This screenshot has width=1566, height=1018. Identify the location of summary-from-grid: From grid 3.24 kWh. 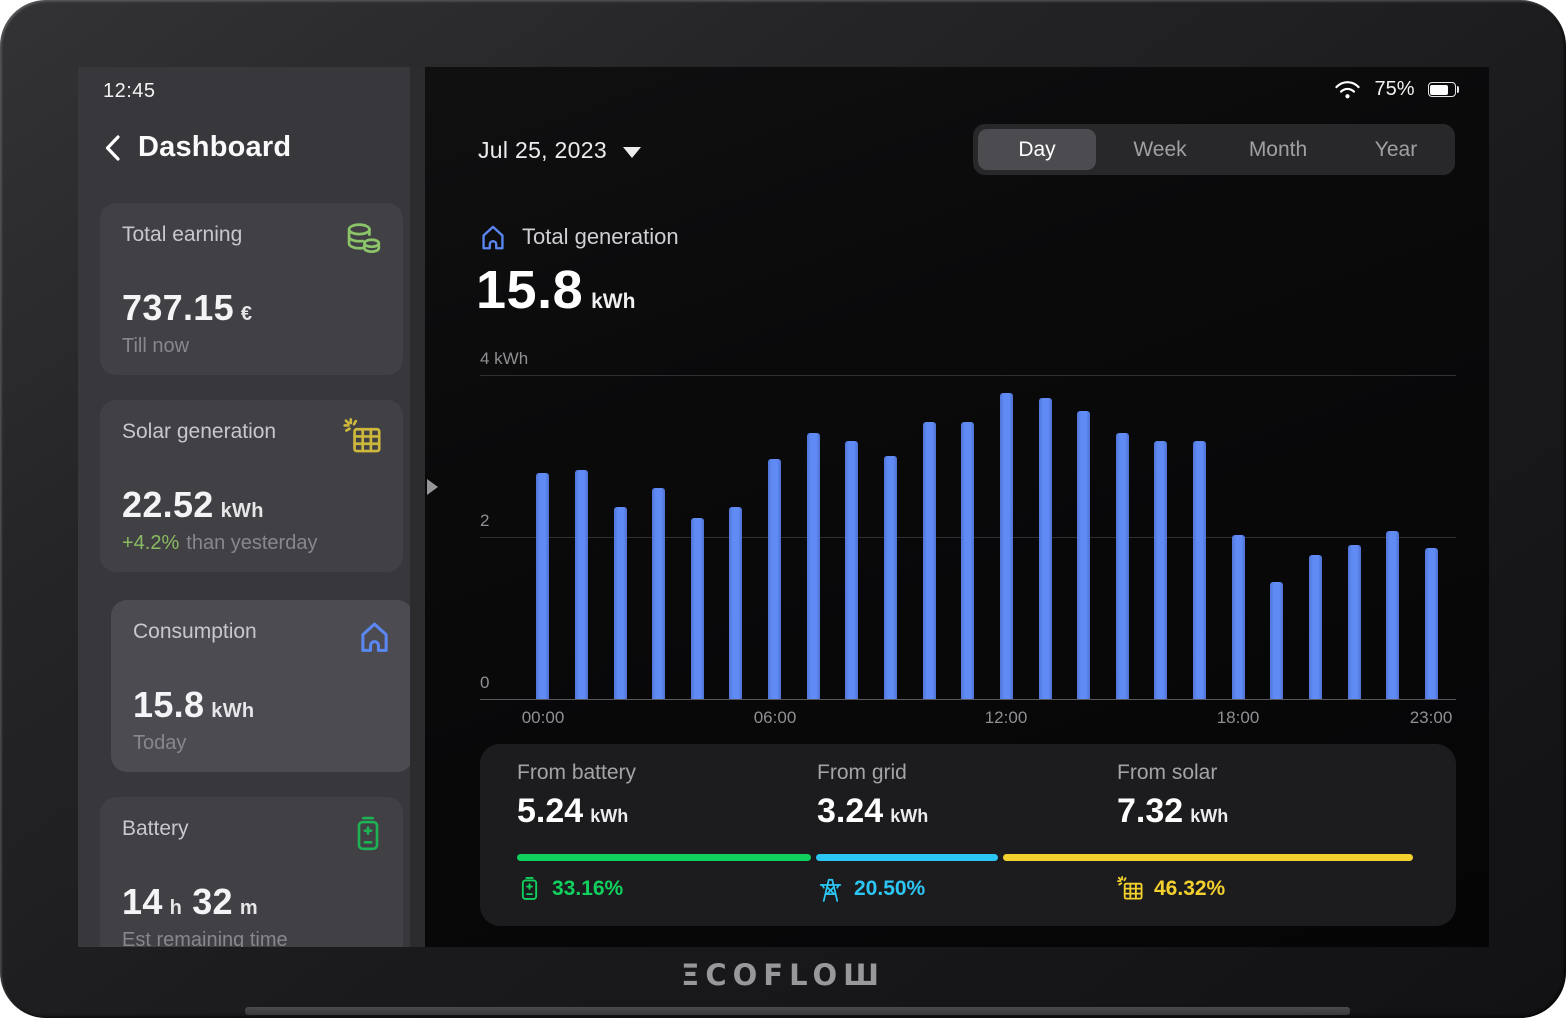
(873, 795).